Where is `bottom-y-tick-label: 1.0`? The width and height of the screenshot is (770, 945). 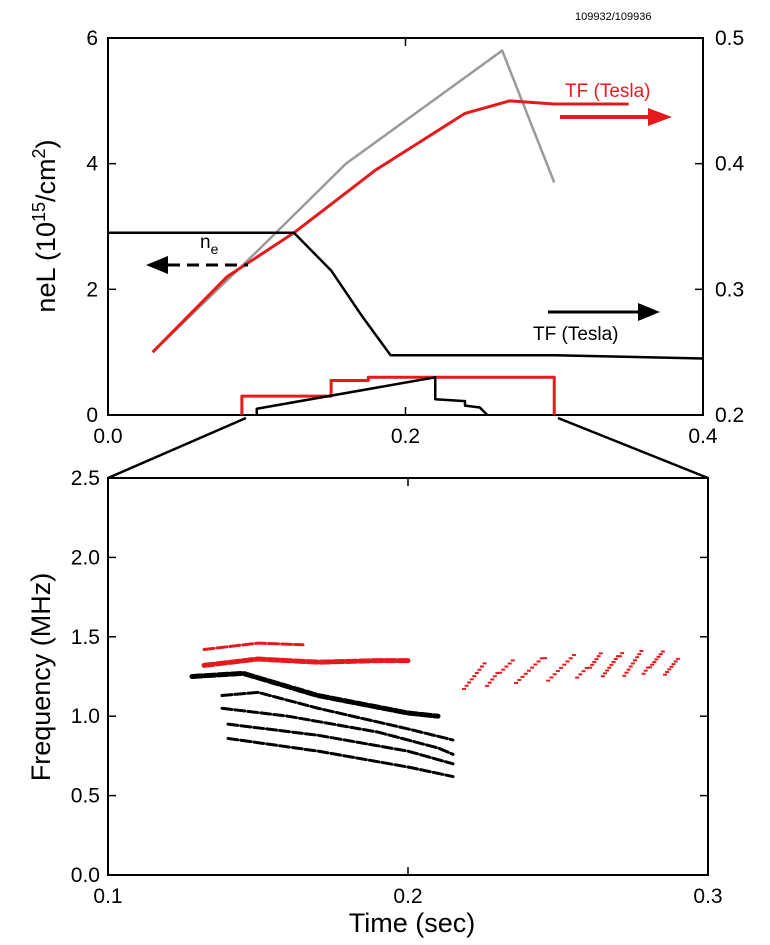 bottom-y-tick-label: 1.0 is located at coordinates (85, 716).